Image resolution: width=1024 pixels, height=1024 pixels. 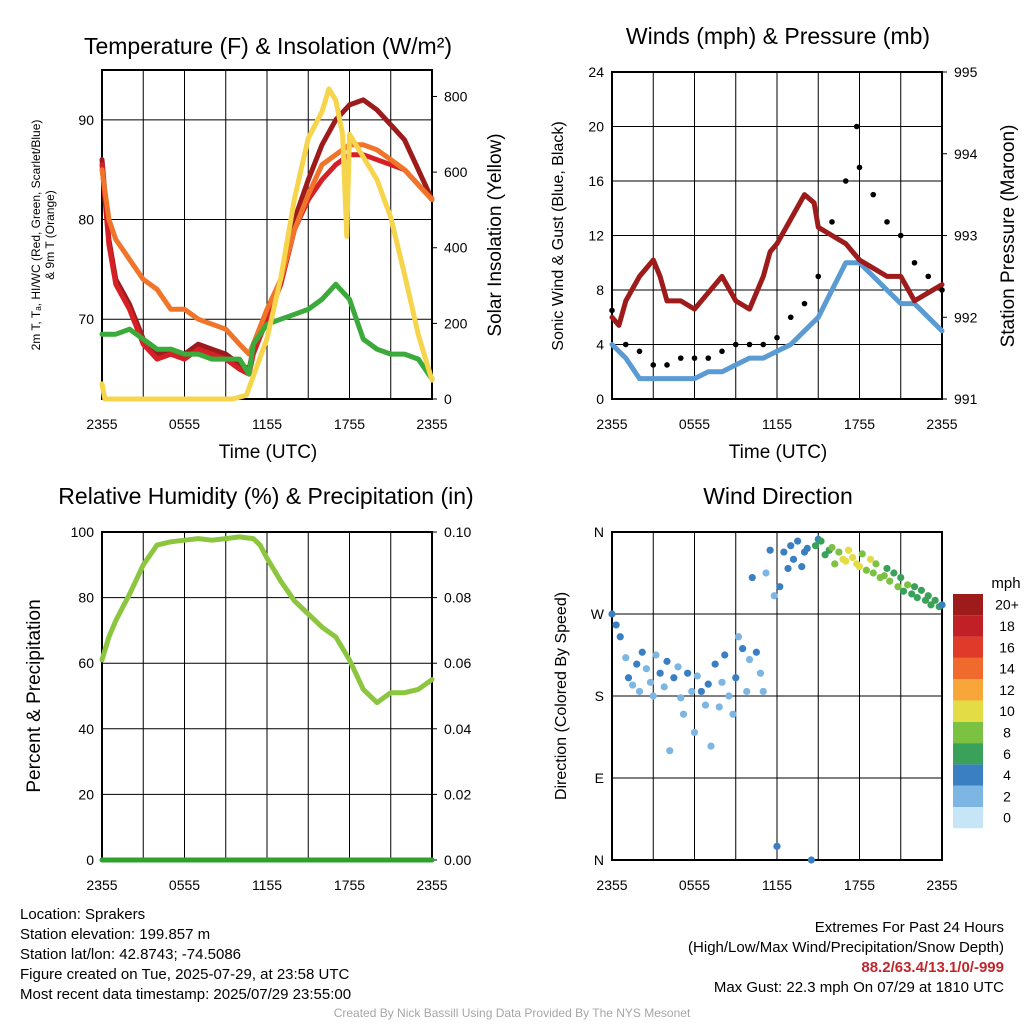 I want to click on y2-tick-label: 600, so click(x=456, y=172).